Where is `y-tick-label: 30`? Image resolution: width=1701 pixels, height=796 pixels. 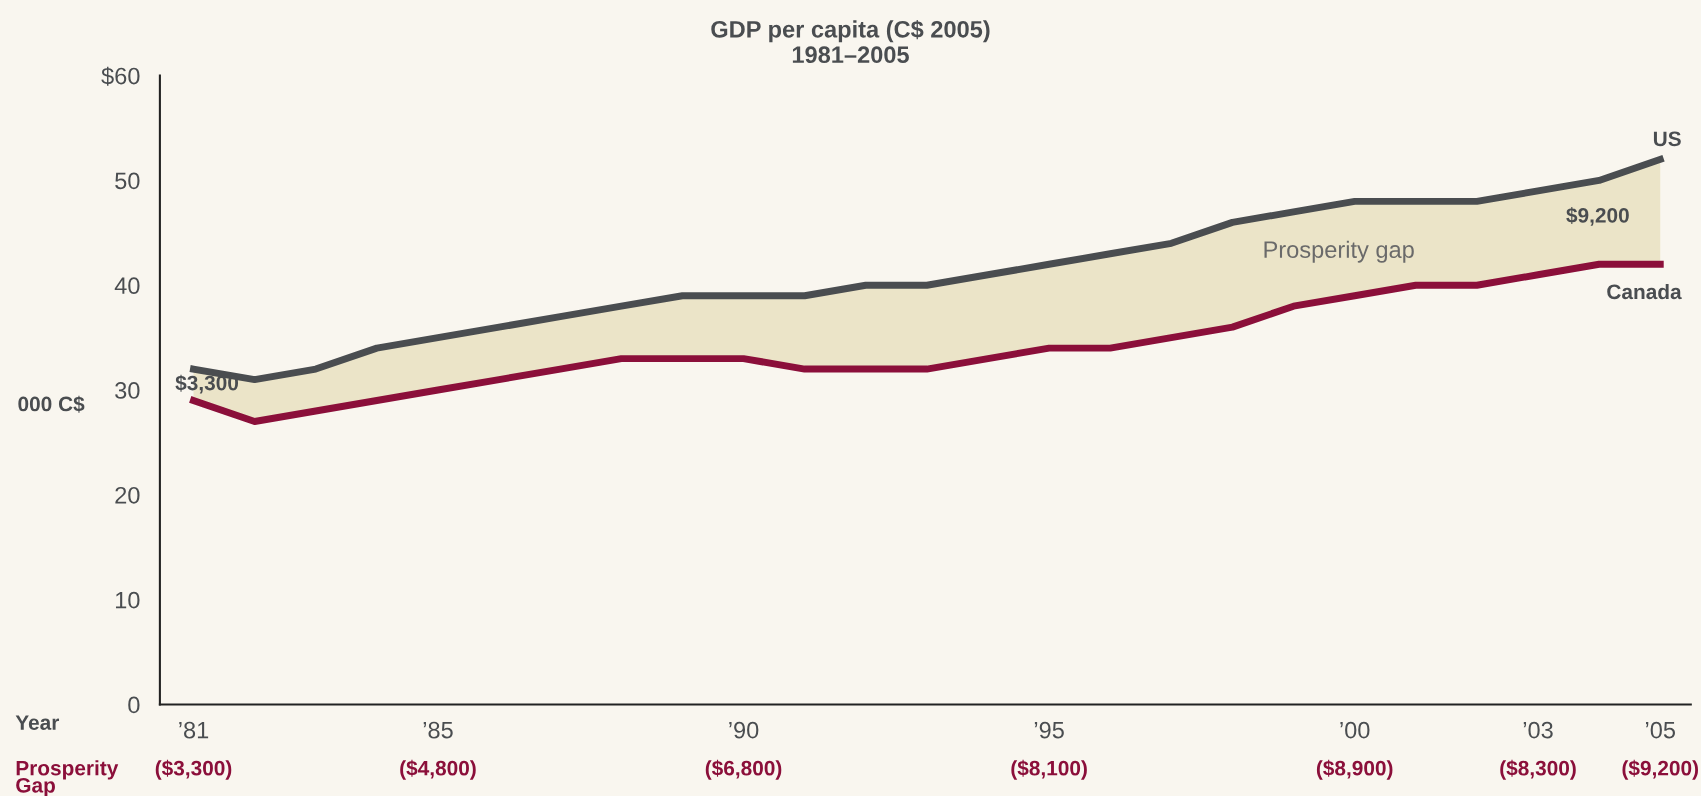 y-tick-label: 30 is located at coordinates (127, 390).